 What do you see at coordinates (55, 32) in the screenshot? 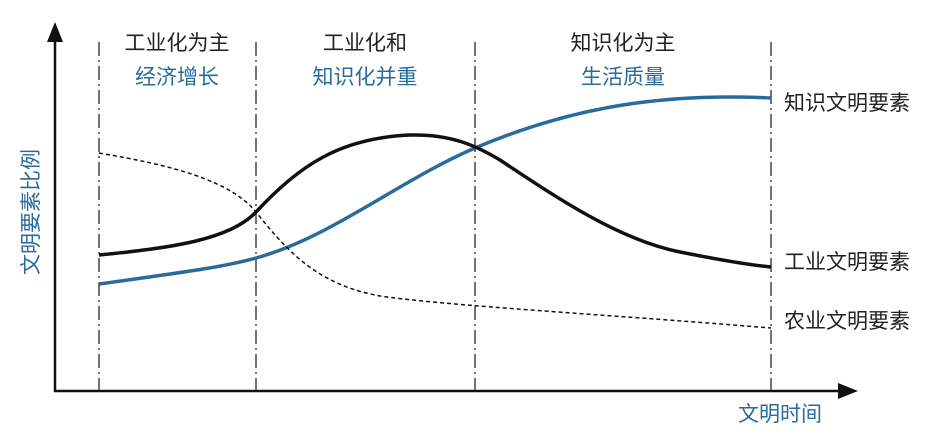
I see `y-arrow` at bounding box center [55, 32].